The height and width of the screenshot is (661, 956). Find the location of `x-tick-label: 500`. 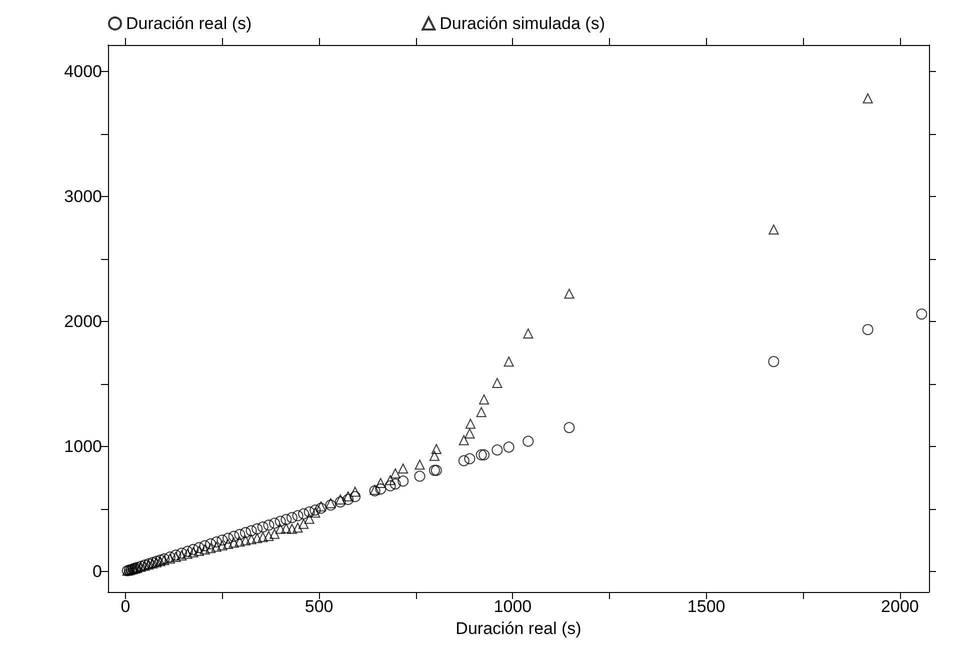

x-tick-label: 500 is located at coordinates (319, 606).